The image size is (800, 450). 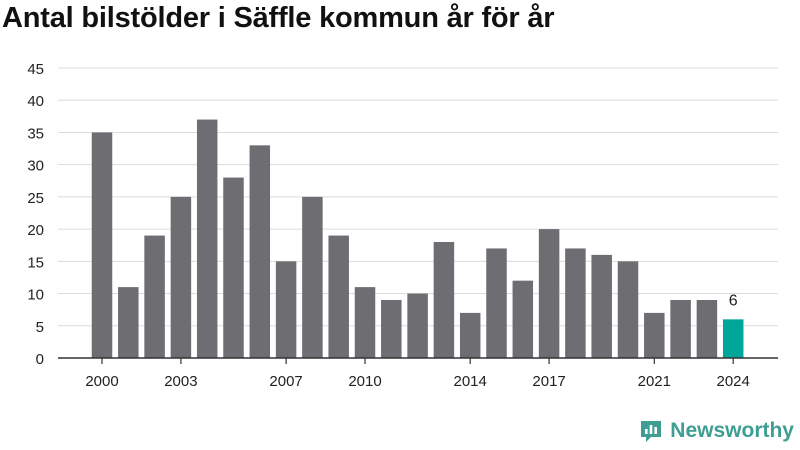 I want to click on brand-name: Newsworthy, so click(x=732, y=430).